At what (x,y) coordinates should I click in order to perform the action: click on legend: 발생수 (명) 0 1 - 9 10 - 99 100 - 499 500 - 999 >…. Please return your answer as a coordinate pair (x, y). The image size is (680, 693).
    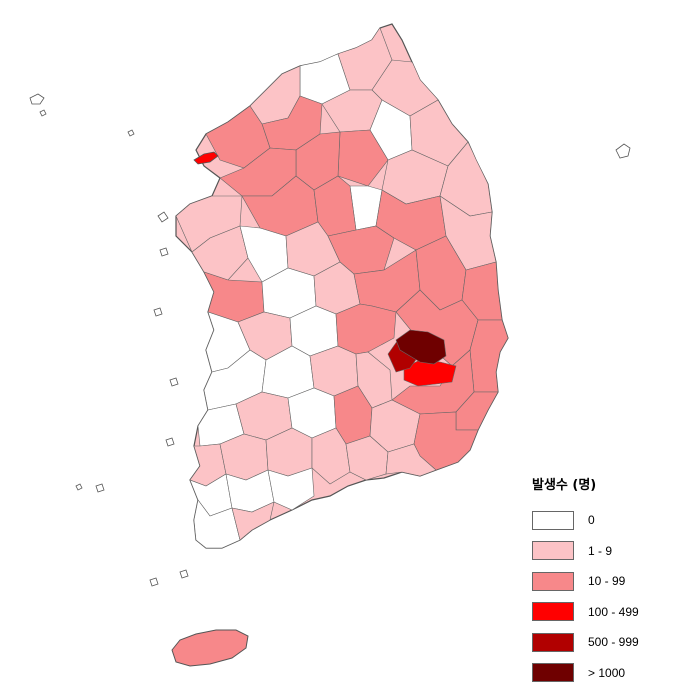
    Looking at the image, I should click on (602, 581).